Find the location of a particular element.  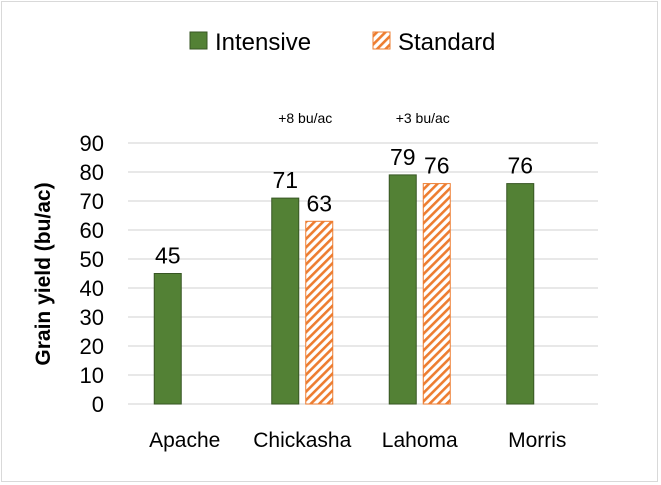

data-label: 63 is located at coordinates (319, 203).